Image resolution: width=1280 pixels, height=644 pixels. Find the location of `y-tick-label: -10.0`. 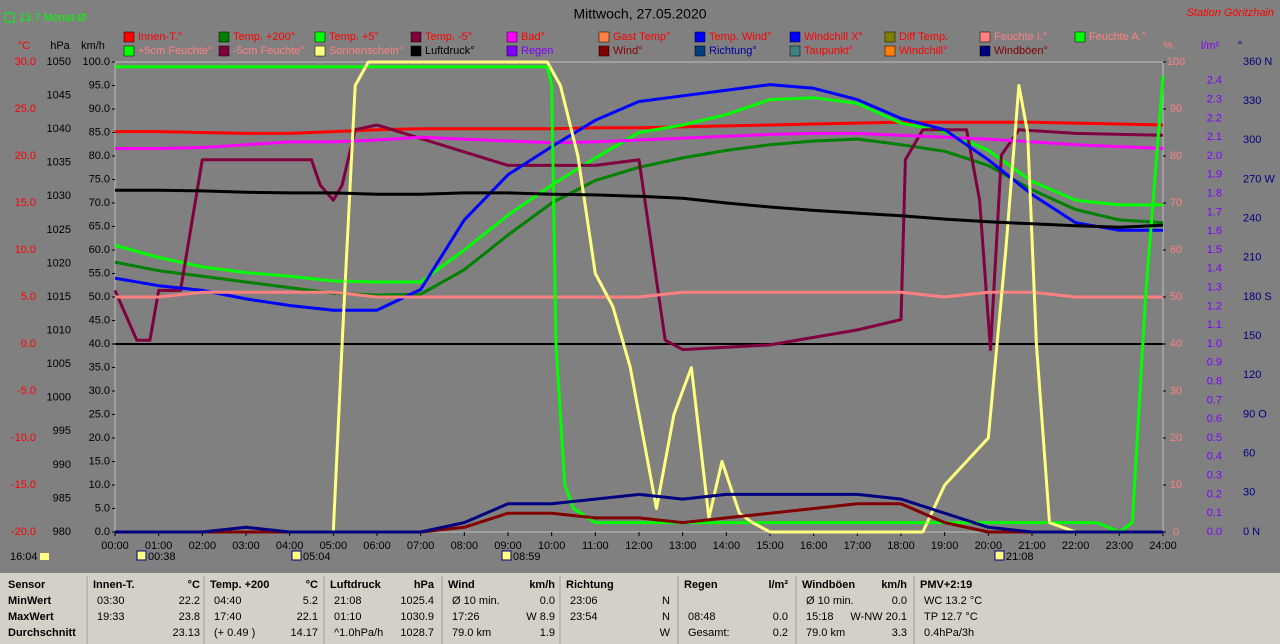

y-tick-label: -10.0 is located at coordinates (23, 438).